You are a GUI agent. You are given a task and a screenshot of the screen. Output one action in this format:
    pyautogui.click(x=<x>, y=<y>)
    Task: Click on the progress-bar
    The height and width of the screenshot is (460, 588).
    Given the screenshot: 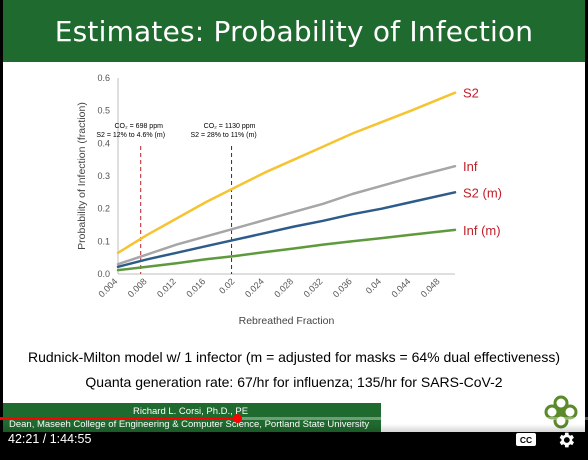 What is the action you would take?
    pyautogui.click(x=294, y=418)
    